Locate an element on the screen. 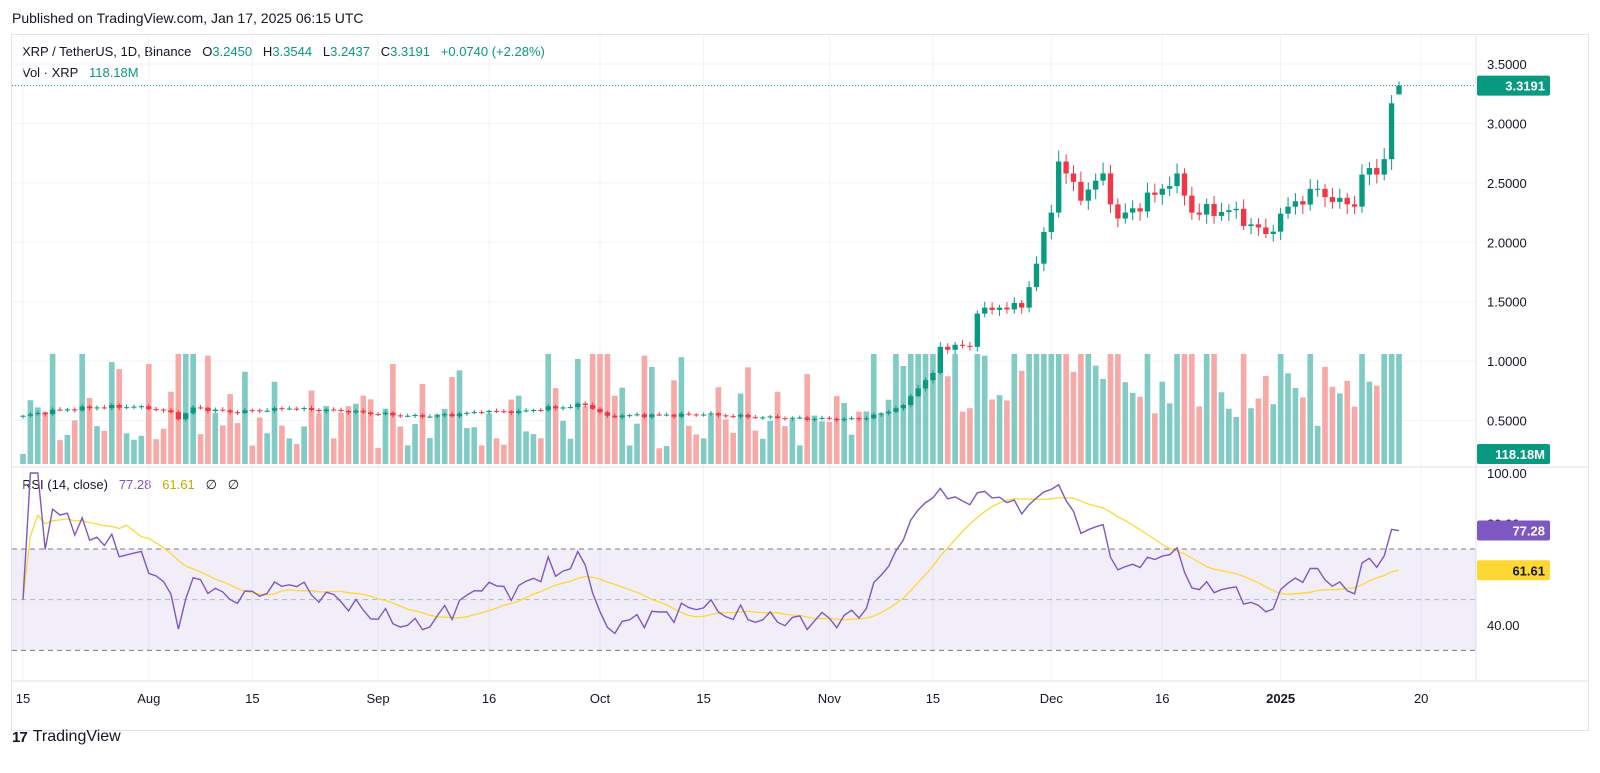  rsi-legend: RSI (14, close) 77.28 61.61 ∅ ∅ is located at coordinates (130, 485).